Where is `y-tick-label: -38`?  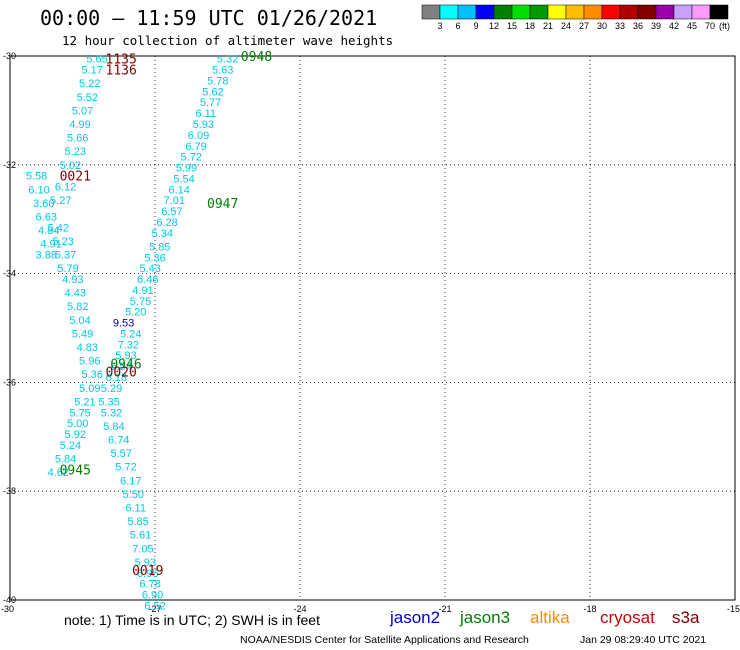 y-tick-label: -38 is located at coordinates (9, 491).